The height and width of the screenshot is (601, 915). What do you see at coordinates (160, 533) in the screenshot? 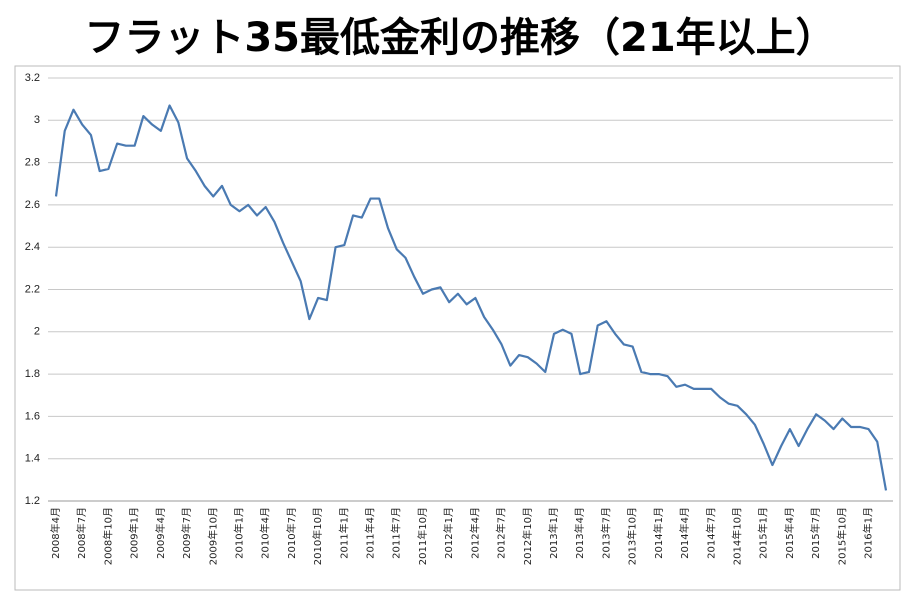
I see `x-tick-label: 2009年4月` at bounding box center [160, 533].